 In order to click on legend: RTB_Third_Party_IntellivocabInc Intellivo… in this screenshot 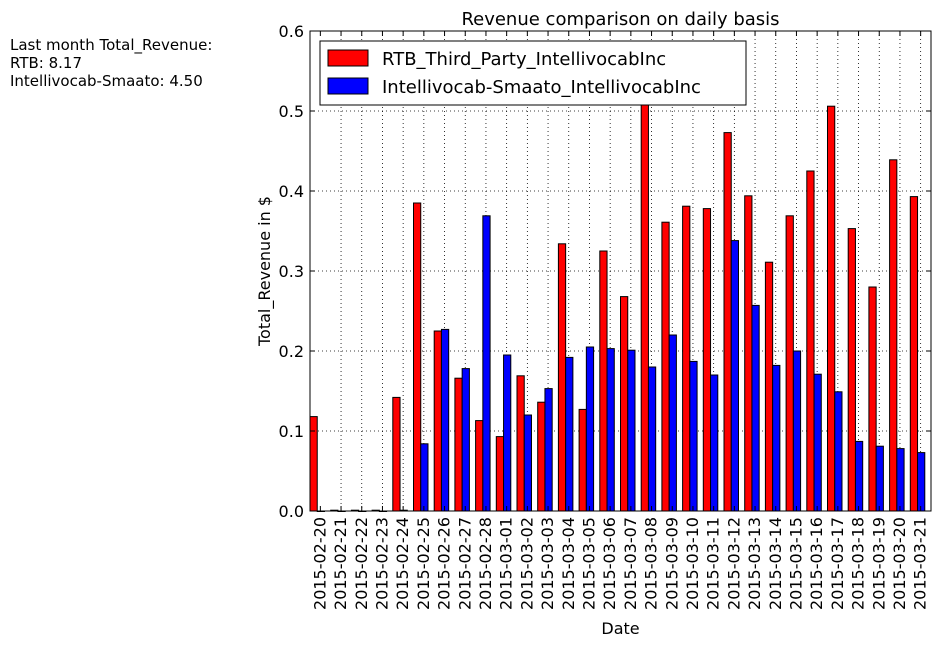, I will do `click(533, 73)`.